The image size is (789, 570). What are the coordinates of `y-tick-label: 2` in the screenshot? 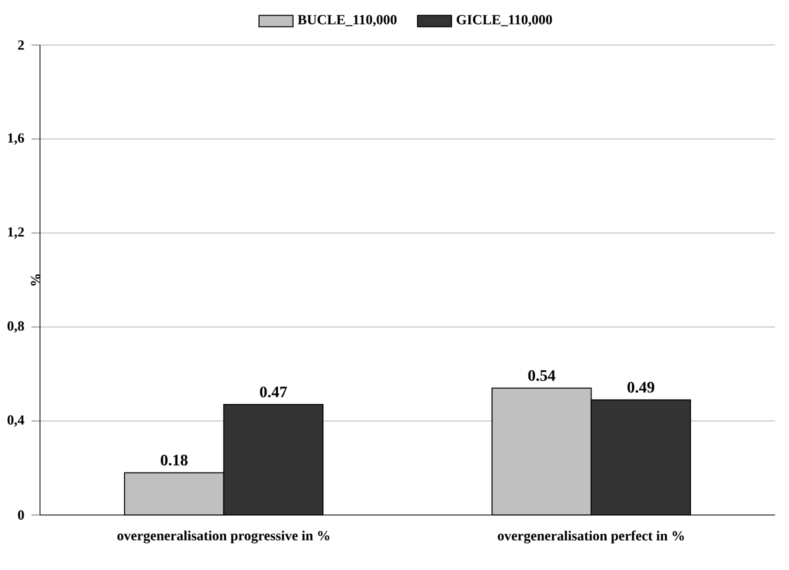 It's located at (21, 45).